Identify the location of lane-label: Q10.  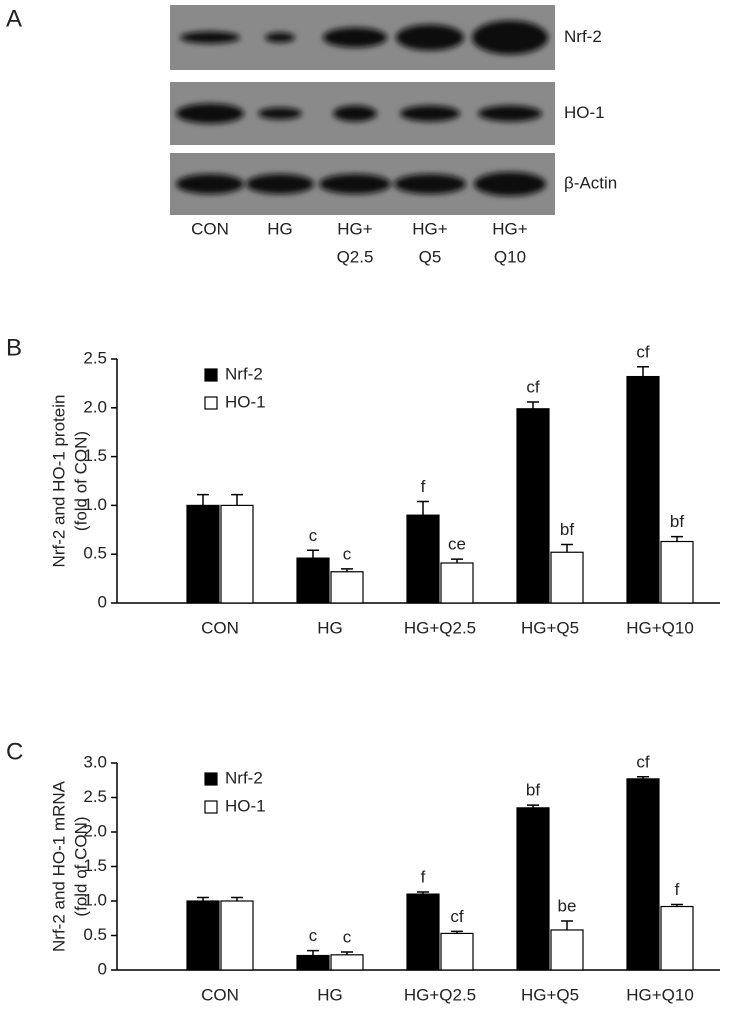
(510, 256).